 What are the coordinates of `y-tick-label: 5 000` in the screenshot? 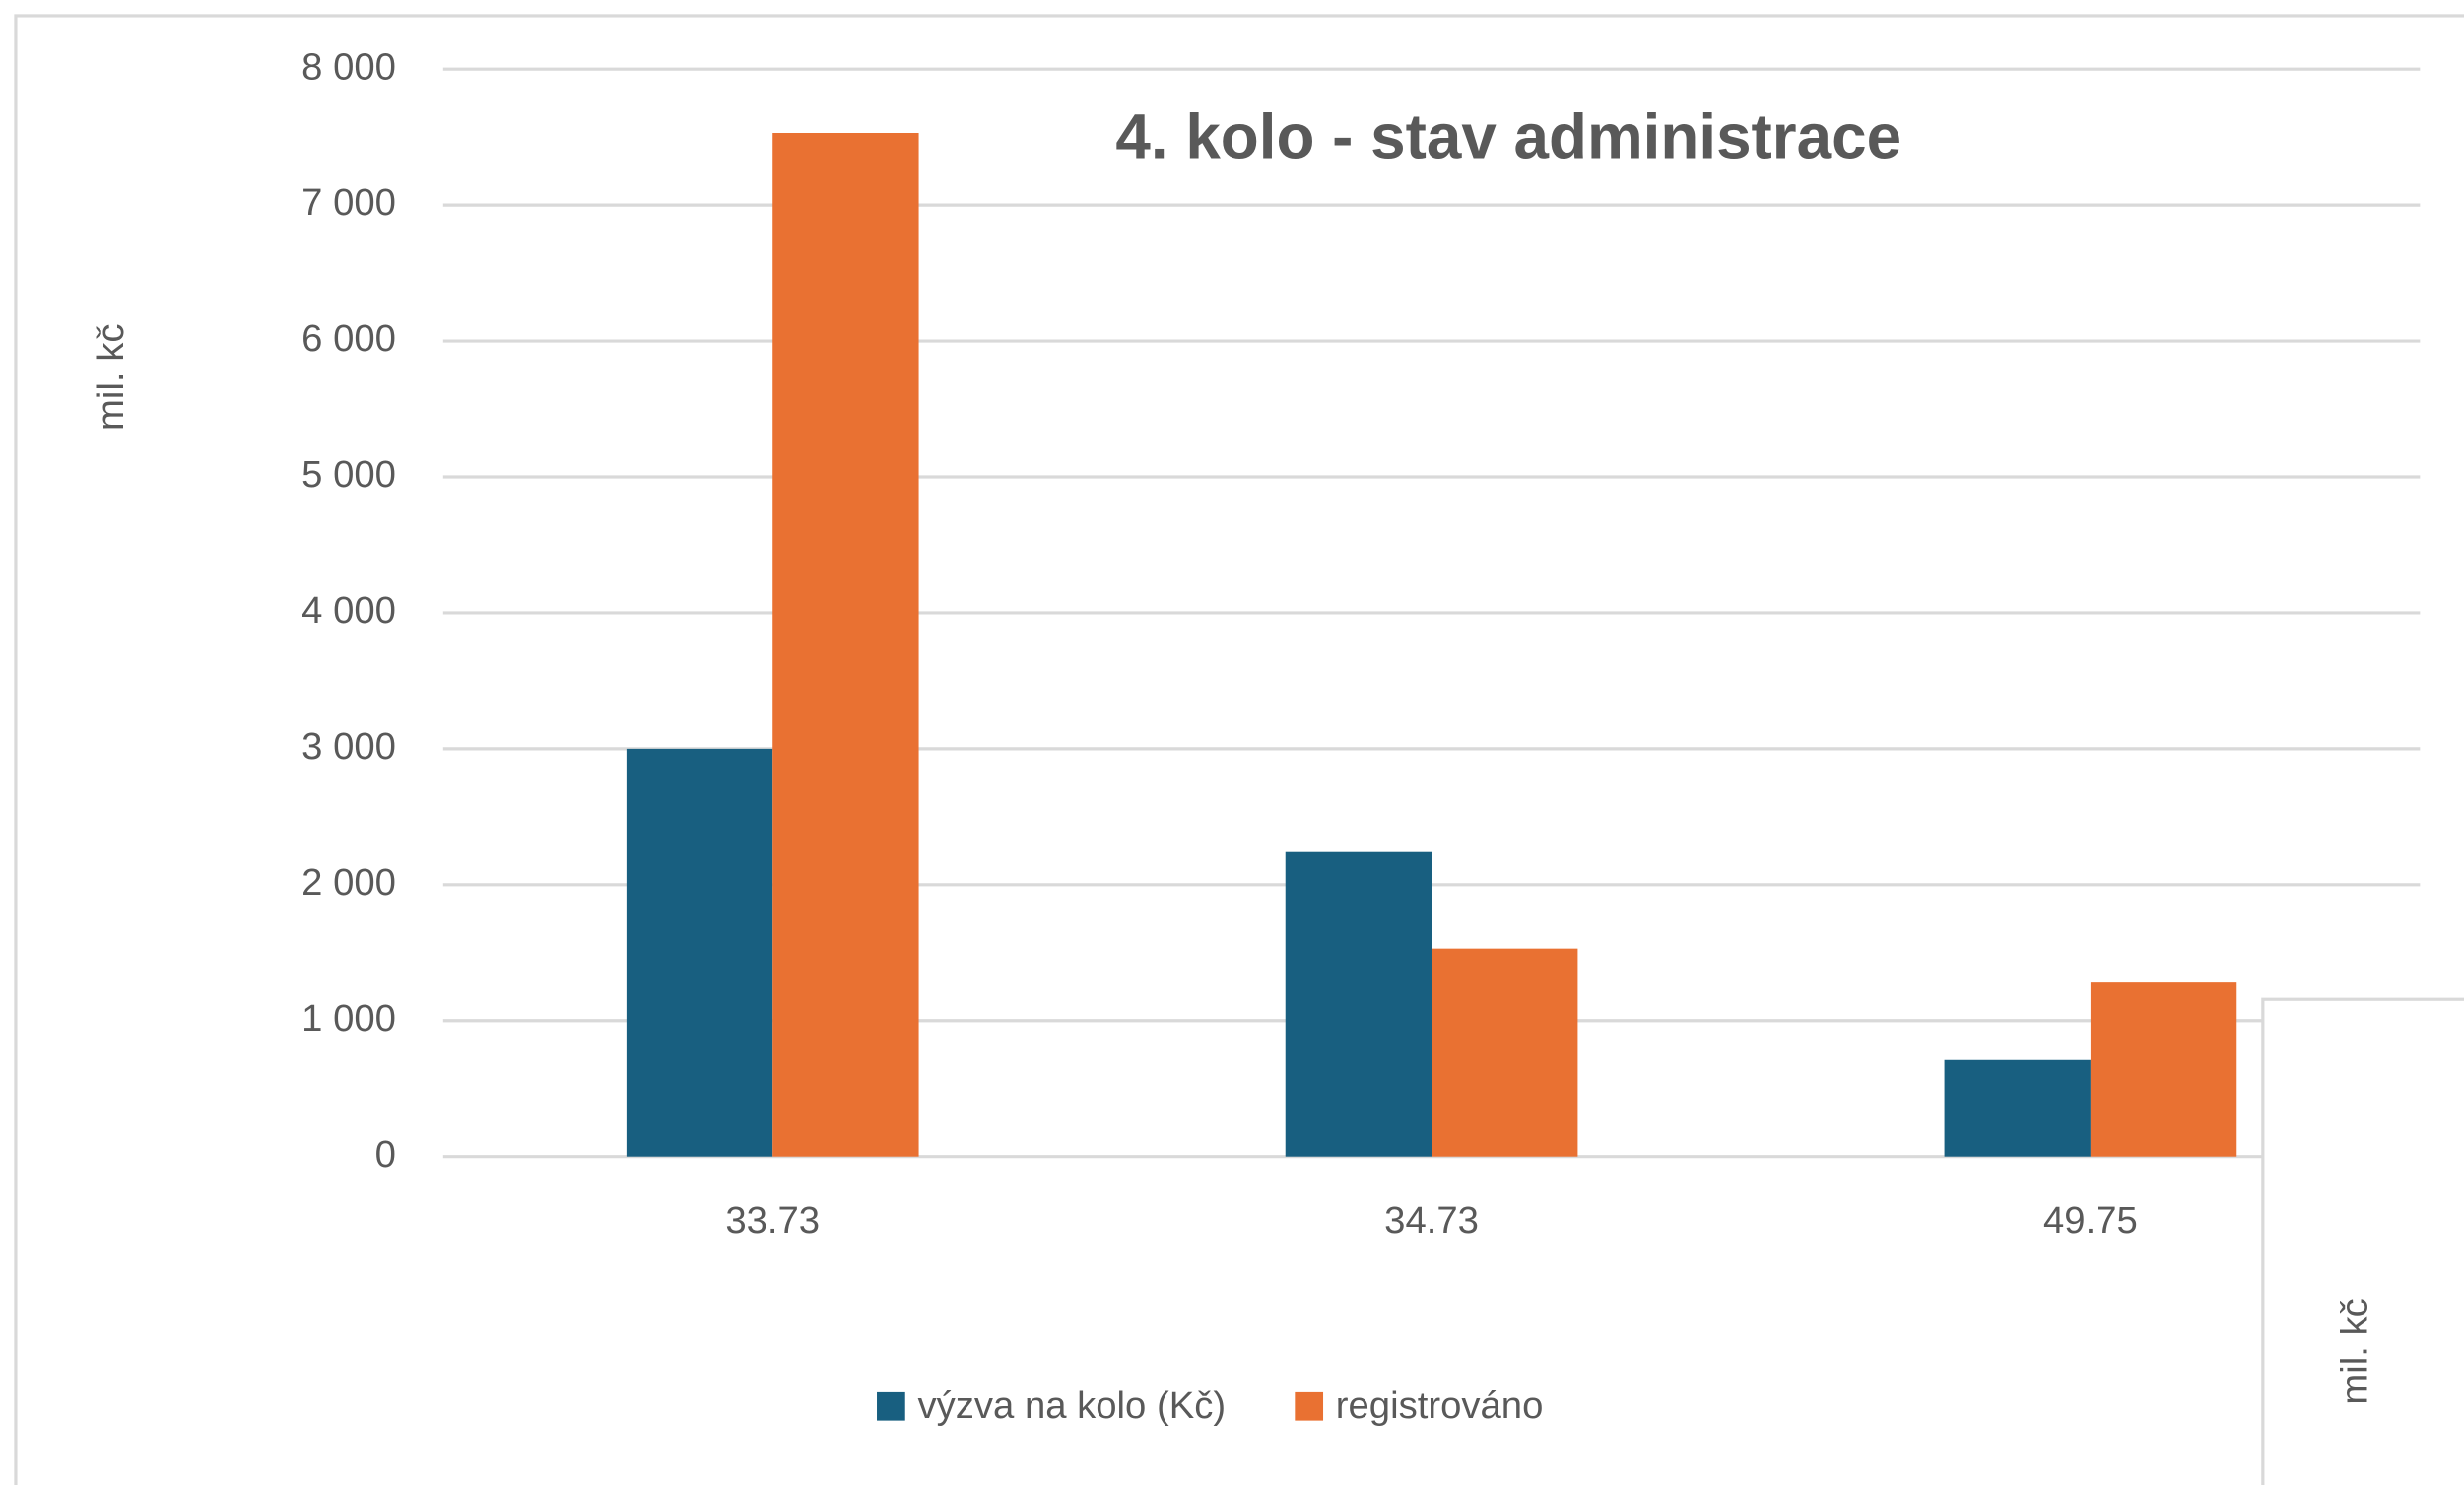 It's located at (349, 475).